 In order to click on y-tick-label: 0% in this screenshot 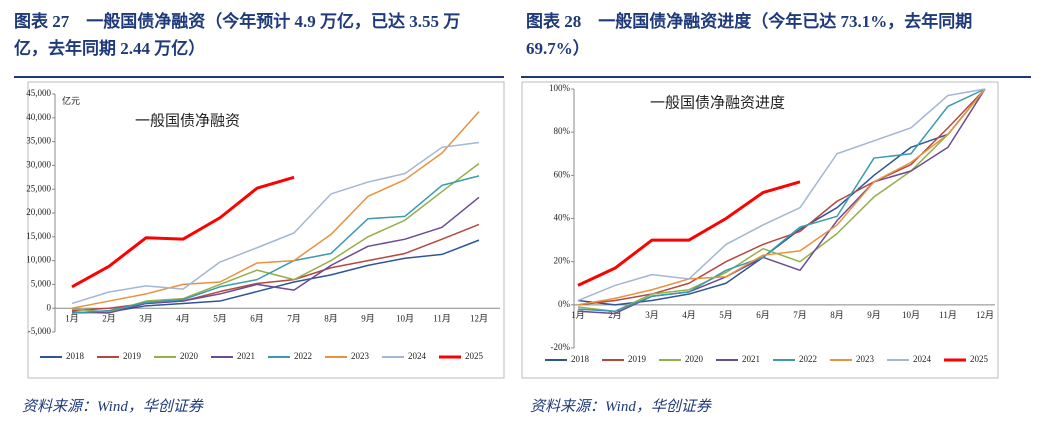, I will do `click(564, 304)`.